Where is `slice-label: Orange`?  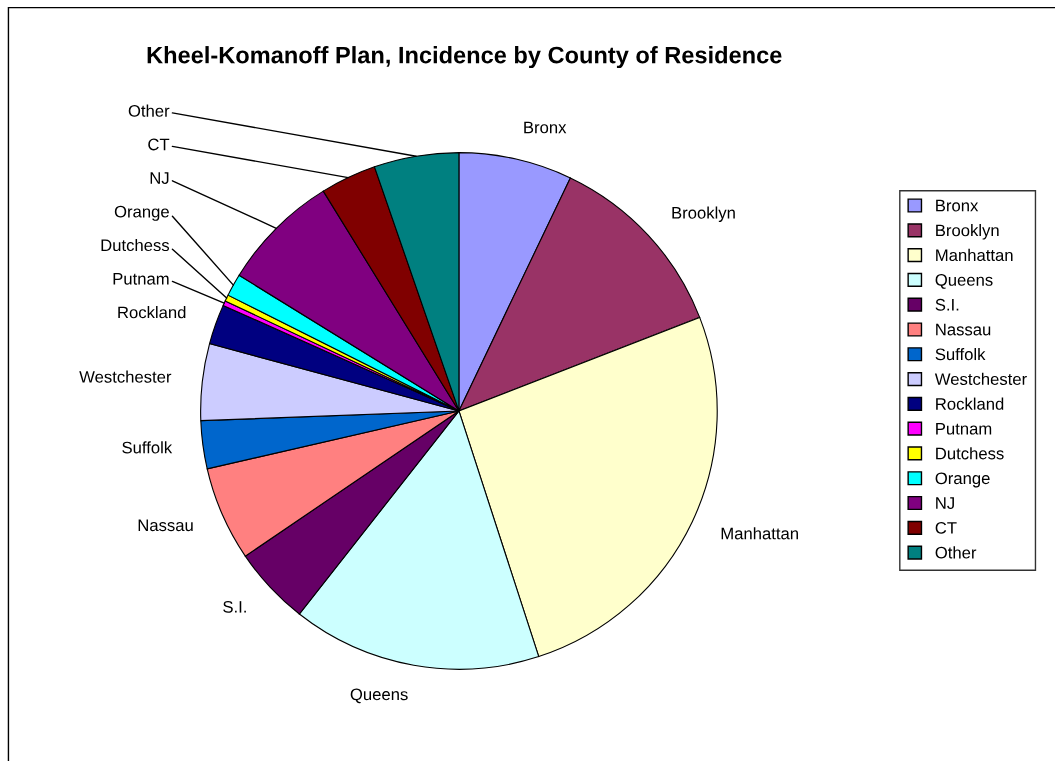 slice-label: Orange is located at coordinates (141, 213).